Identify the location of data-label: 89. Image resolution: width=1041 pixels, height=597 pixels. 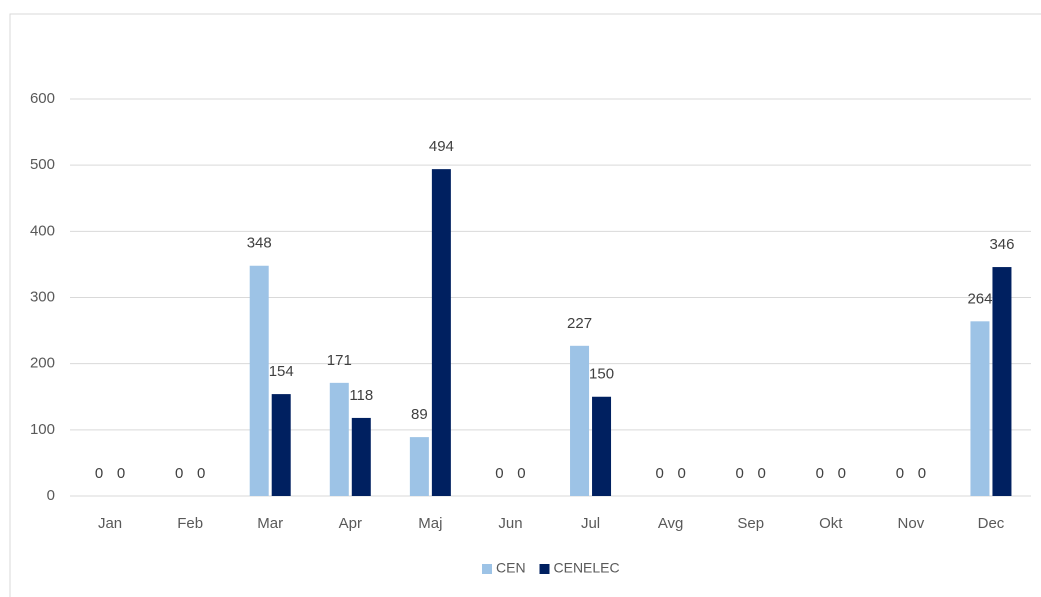
(419, 414).